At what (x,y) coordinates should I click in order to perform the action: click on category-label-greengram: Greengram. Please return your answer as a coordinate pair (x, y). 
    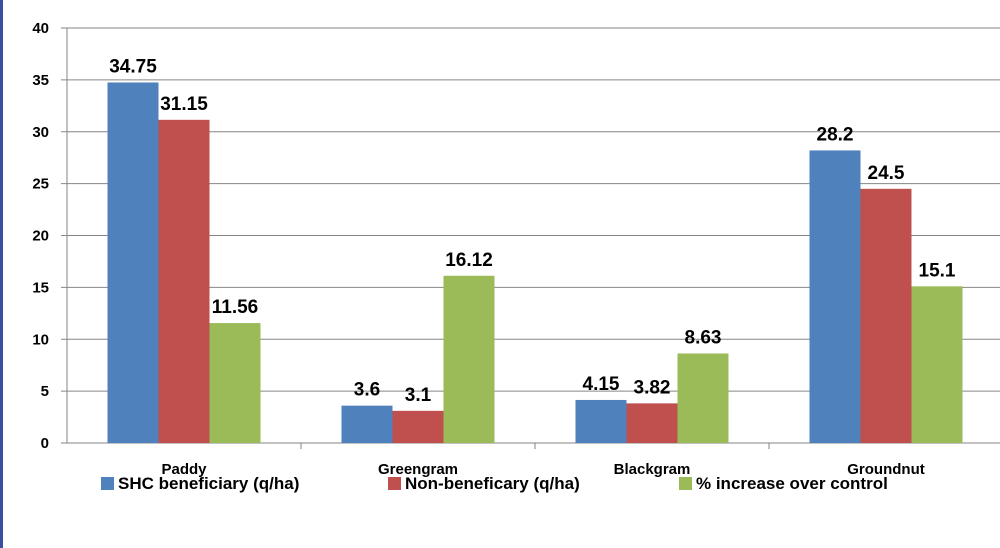
    Looking at the image, I should click on (418, 469).